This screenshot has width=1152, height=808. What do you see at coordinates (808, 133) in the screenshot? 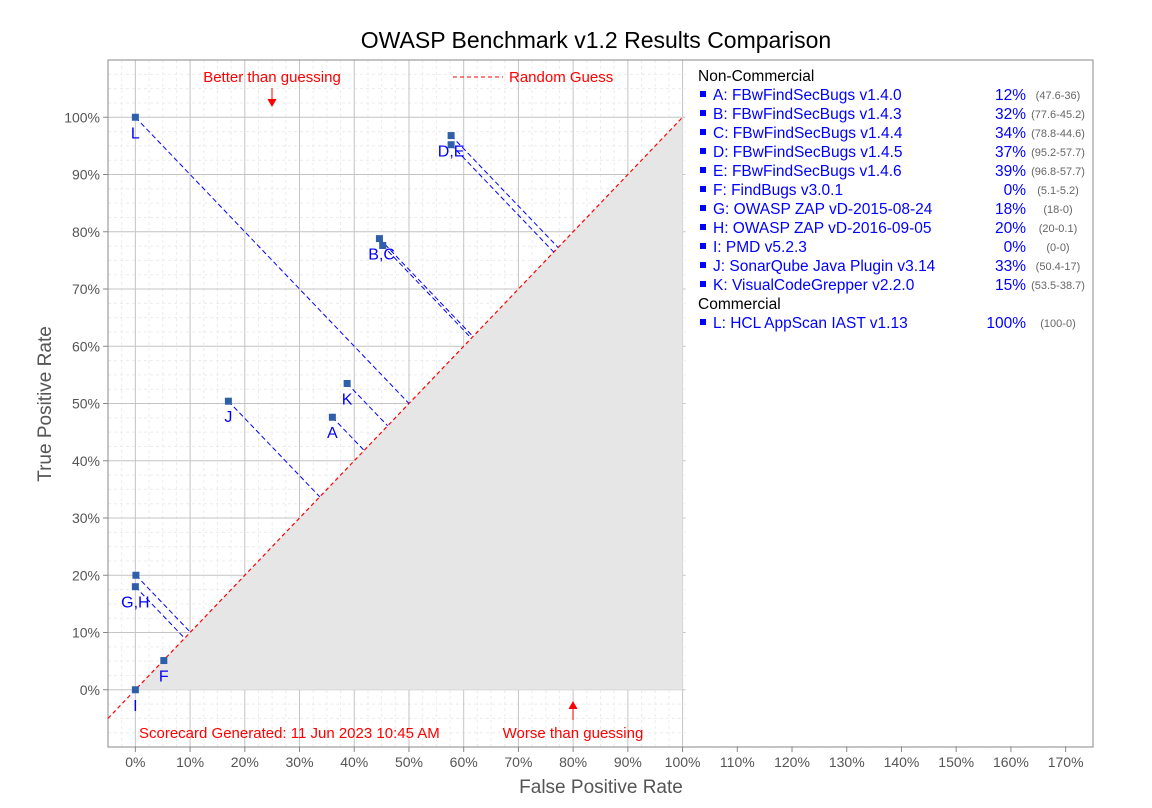
I see `legend-item-name: C: FBwFindSecBugs v1.4.4` at bounding box center [808, 133].